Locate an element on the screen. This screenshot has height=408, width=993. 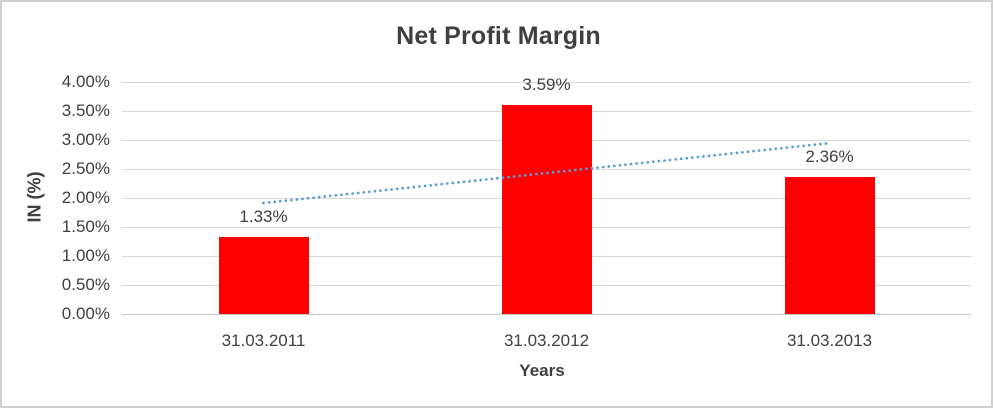
bar-31.03.2013 is located at coordinates (829, 245).